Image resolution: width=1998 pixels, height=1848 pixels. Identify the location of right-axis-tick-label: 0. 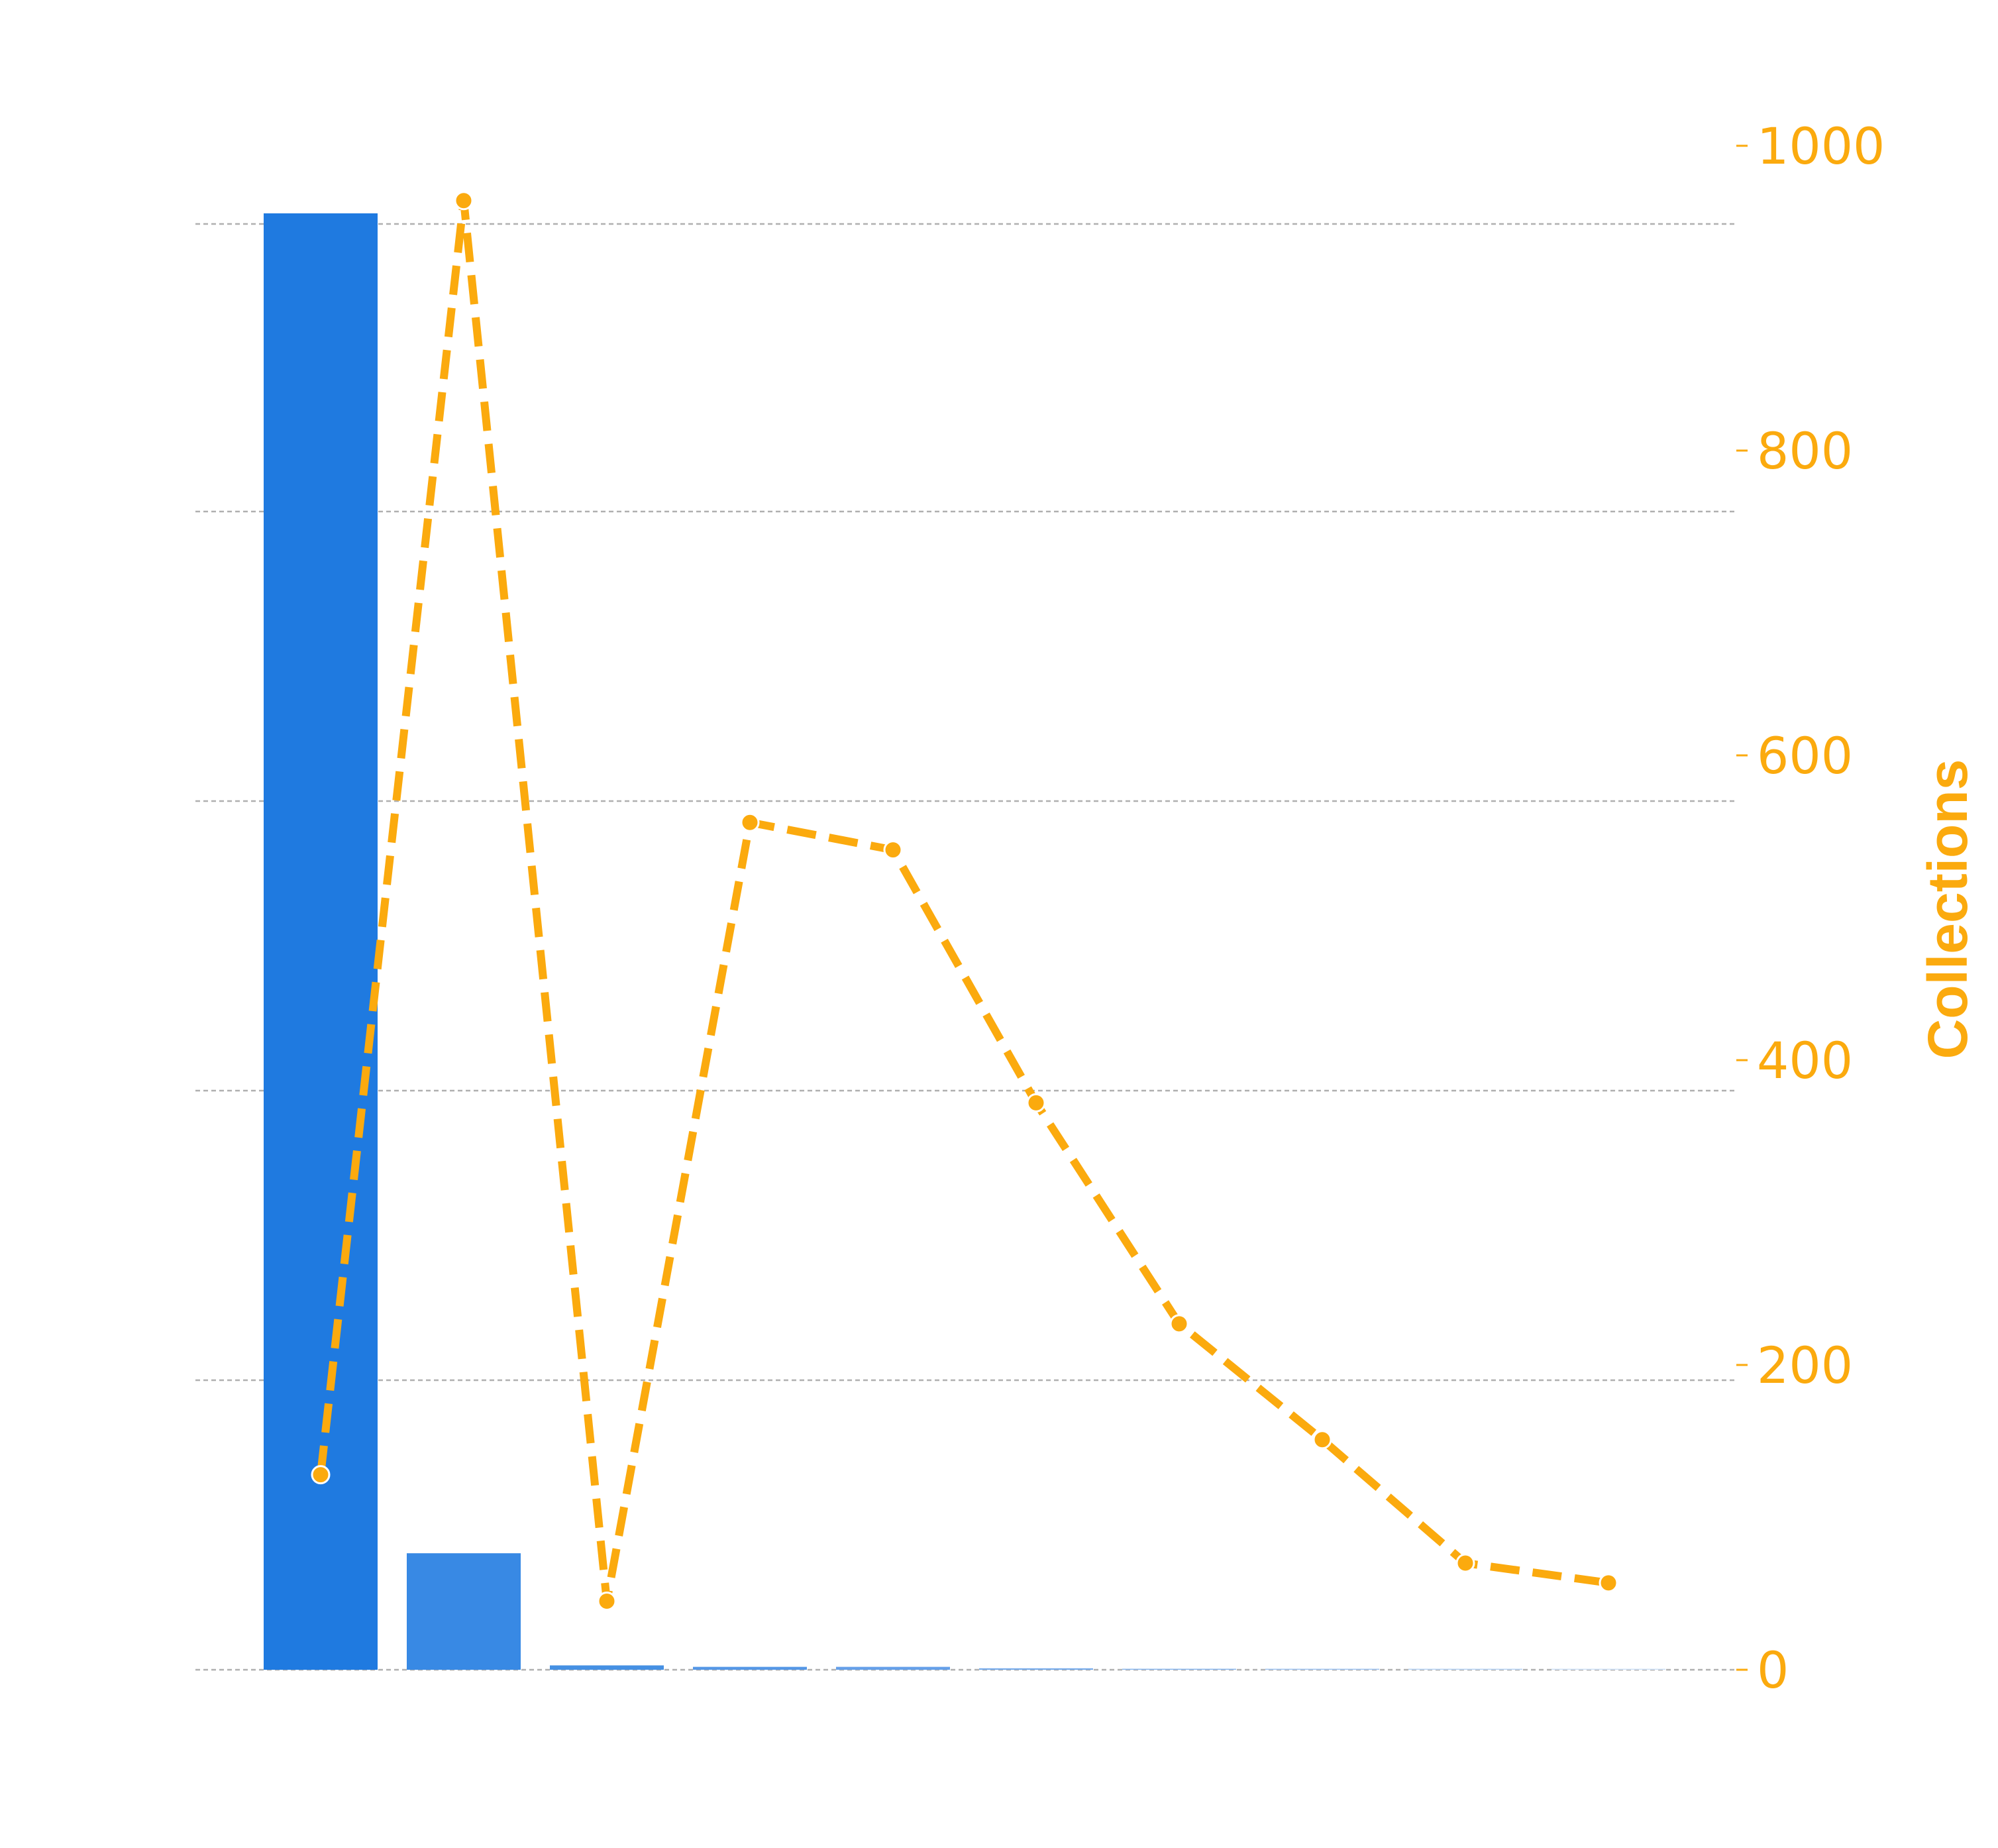
(1773, 1670).